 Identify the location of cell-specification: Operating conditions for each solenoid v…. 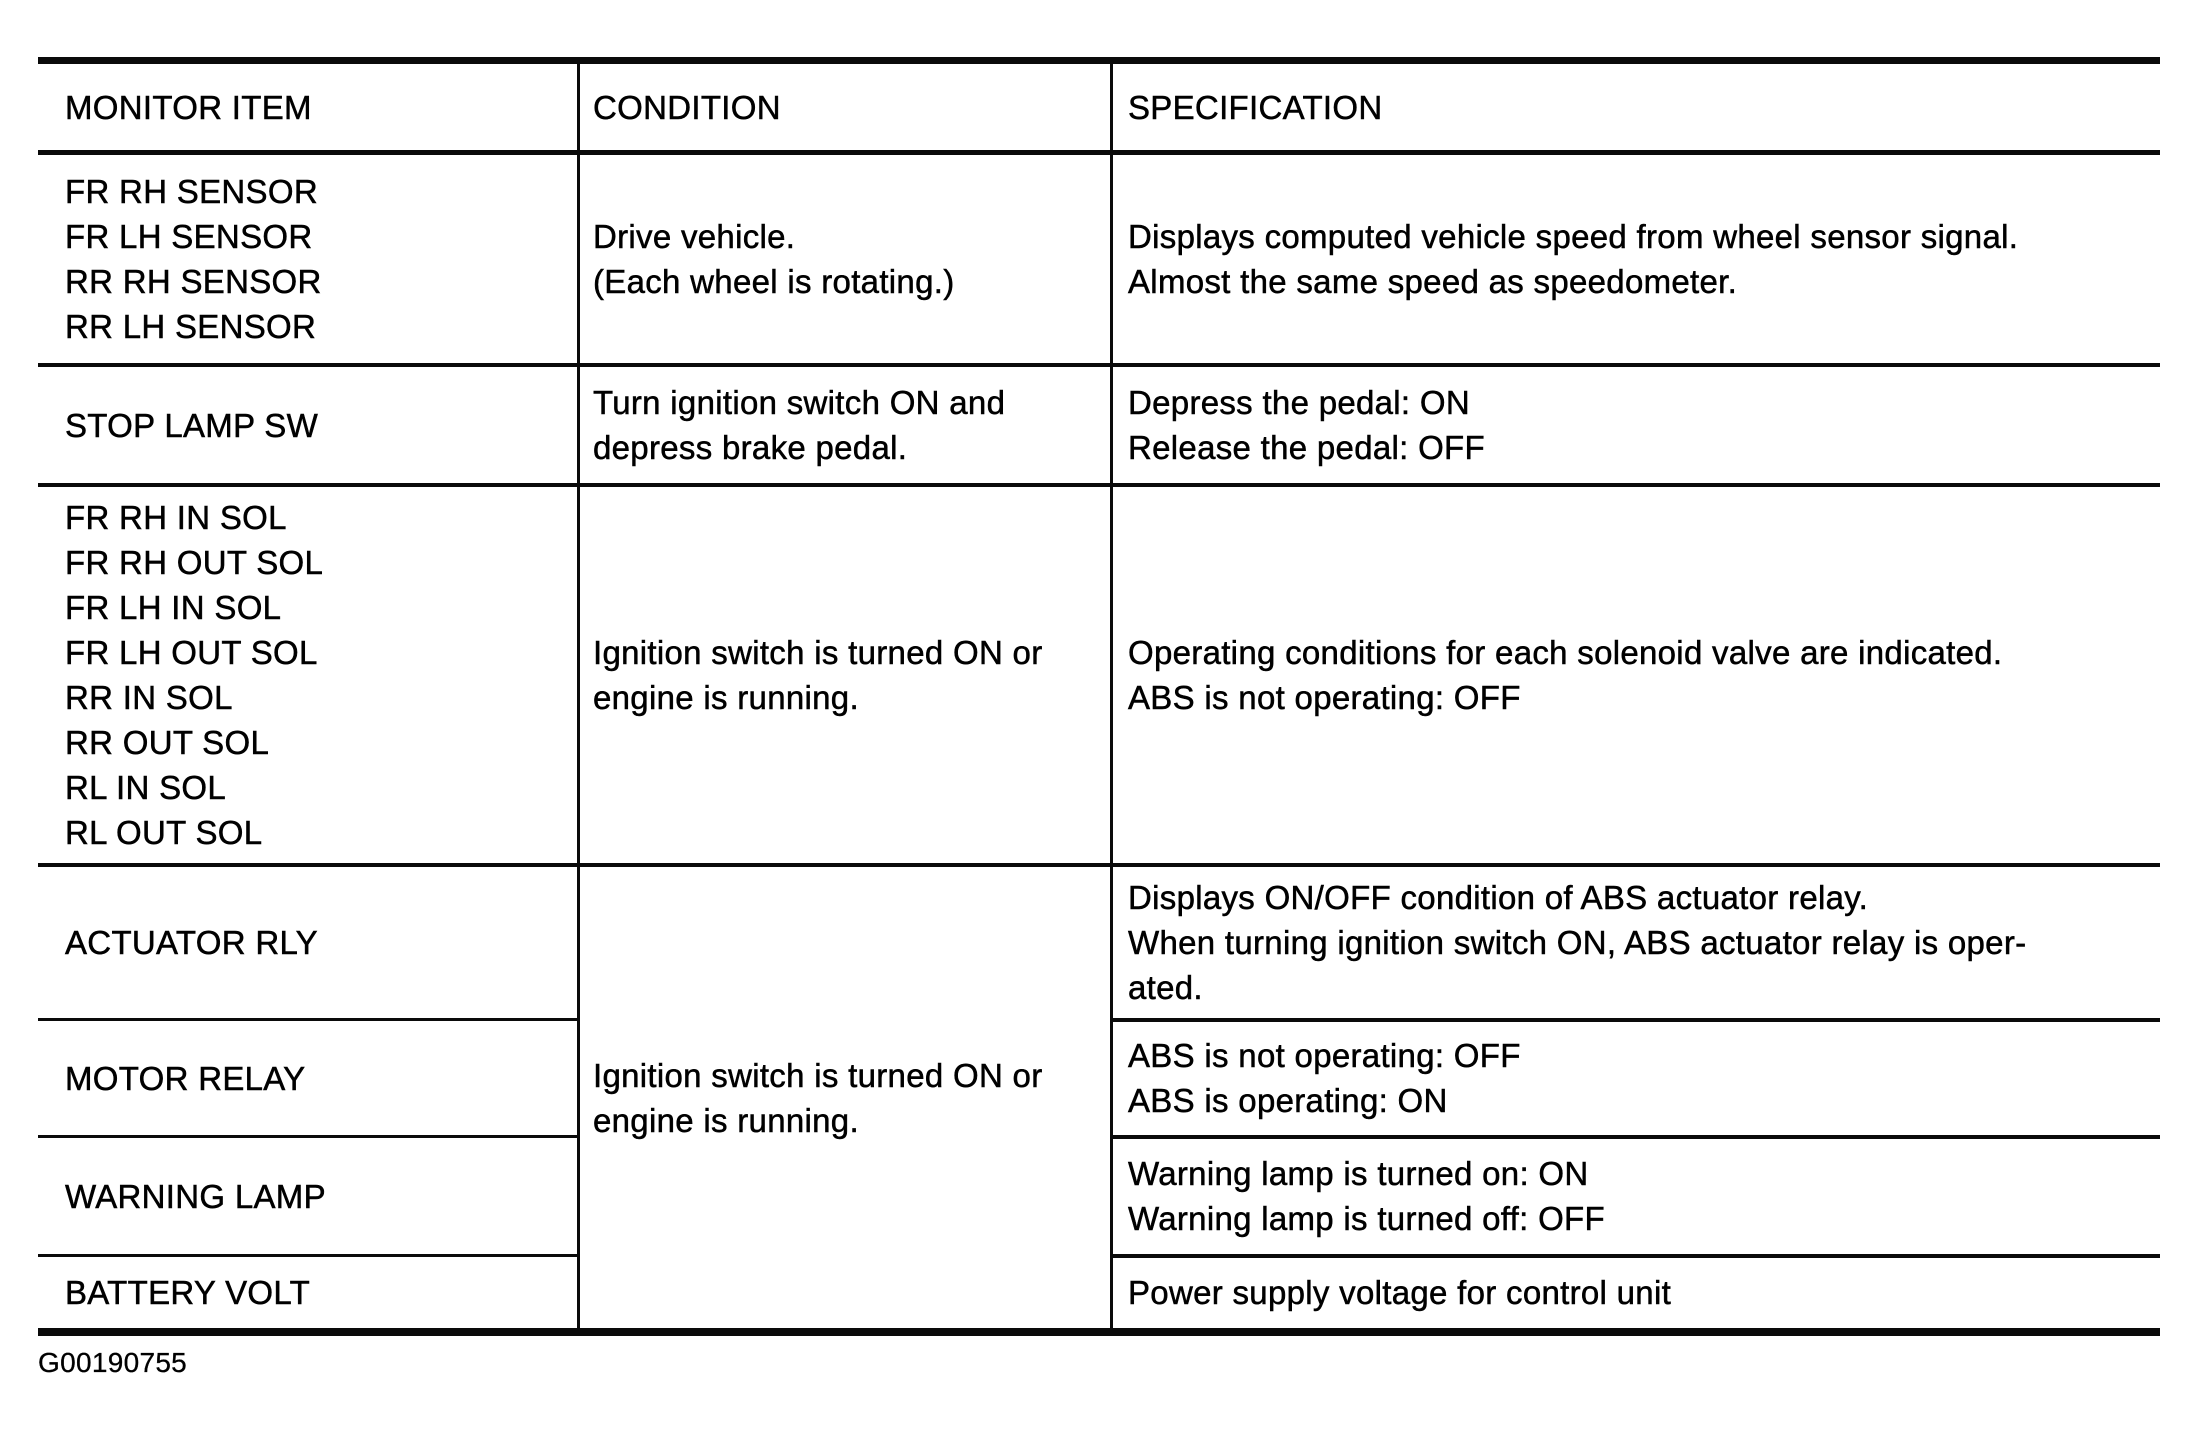
(1565, 675).